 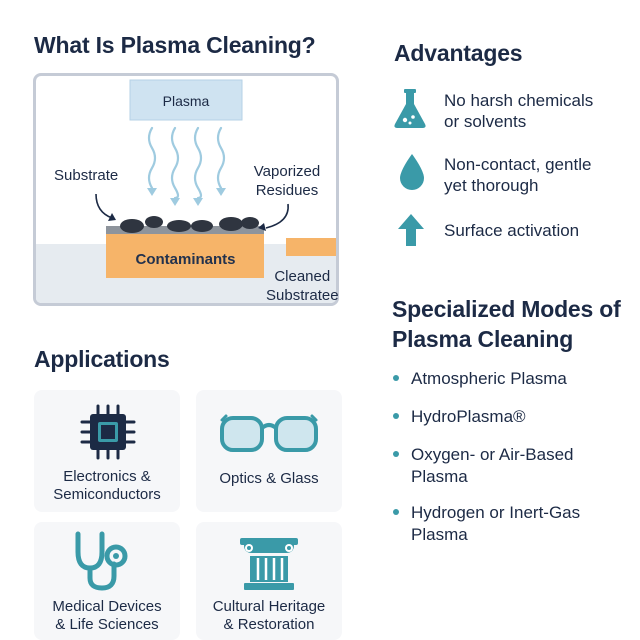 I want to click on application-line: & Life Sciences, so click(x=107, y=624).